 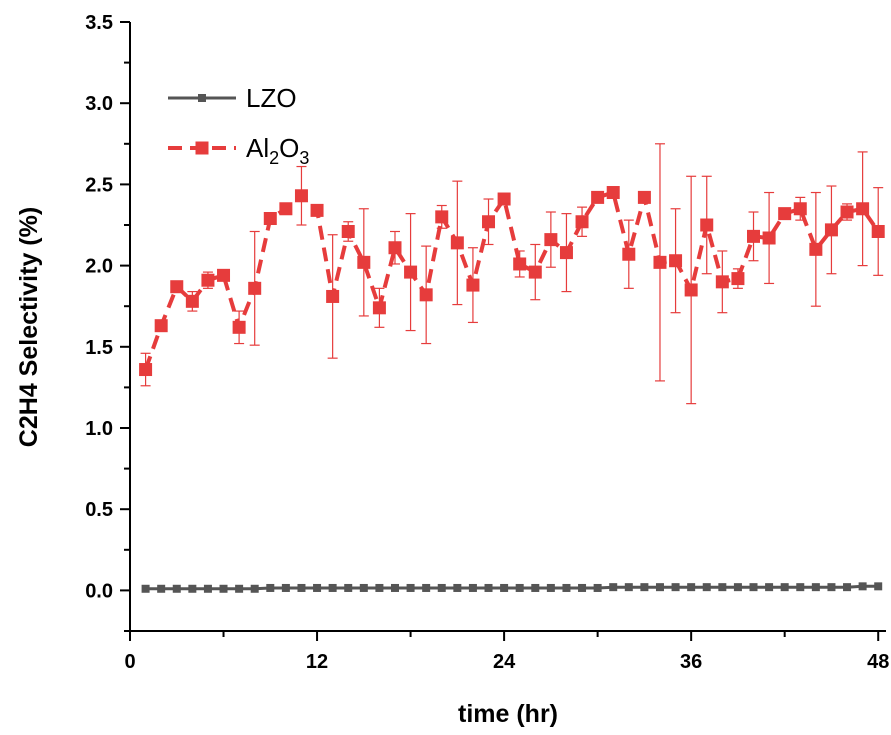 What do you see at coordinates (29, 327) in the screenshot?
I see `y-axis-title: C2H4 Selectivity (%)` at bounding box center [29, 327].